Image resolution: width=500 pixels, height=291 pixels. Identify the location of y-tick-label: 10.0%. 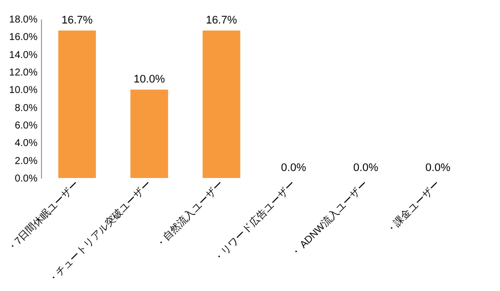
(23, 90).